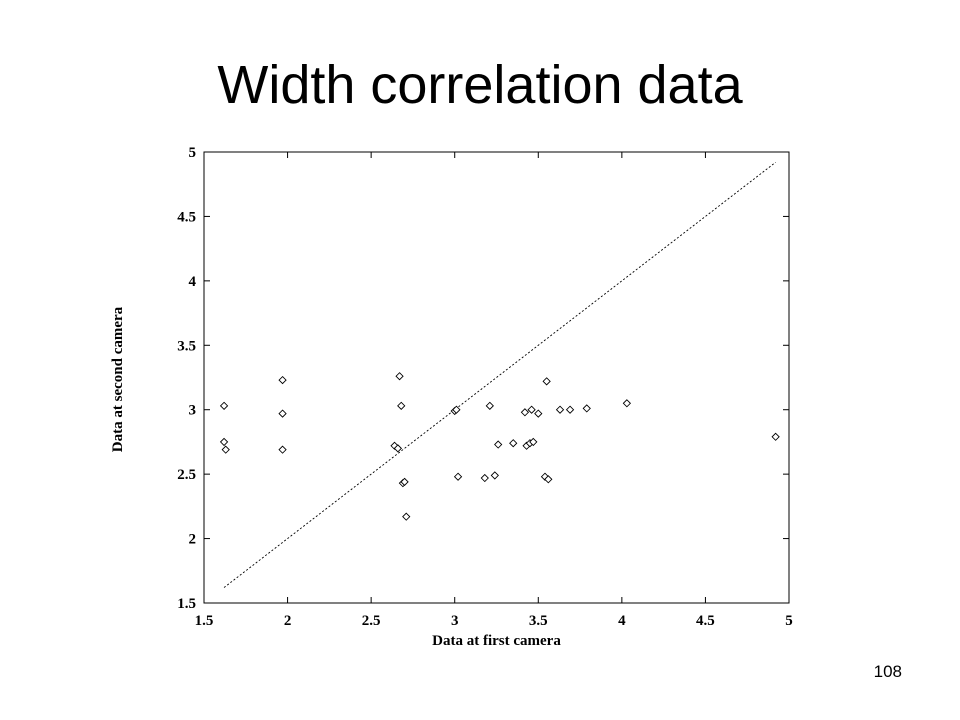 The height and width of the screenshot is (720, 960). What do you see at coordinates (186, 346) in the screenshot?
I see `y-tick-label: 3.5` at bounding box center [186, 346].